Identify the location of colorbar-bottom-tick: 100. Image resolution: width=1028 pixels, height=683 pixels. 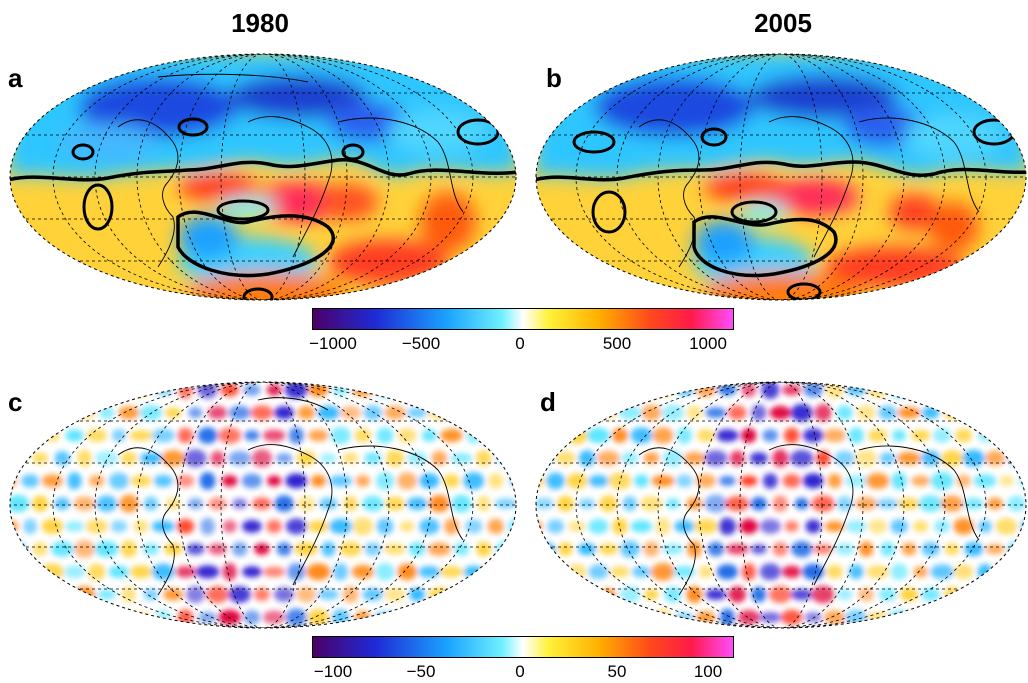
(708, 671).